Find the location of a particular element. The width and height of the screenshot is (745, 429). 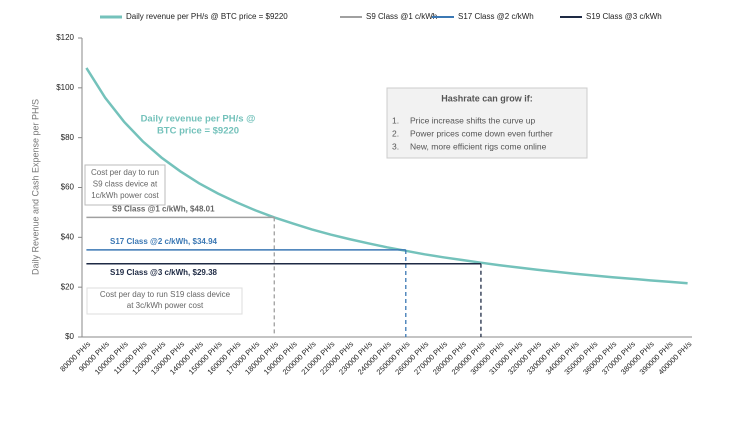

line-label: S17 Class @2 c/kWh, $34.94 is located at coordinates (164, 241).